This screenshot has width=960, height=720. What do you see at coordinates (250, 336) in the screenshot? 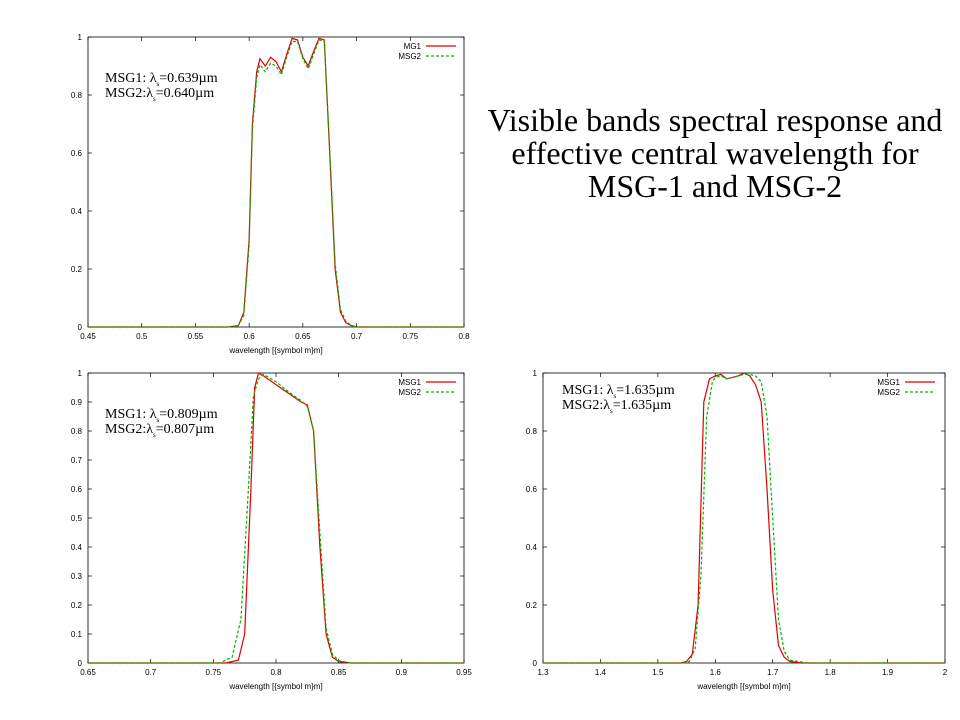
I see `x-tick-label: 0.6` at bounding box center [250, 336].